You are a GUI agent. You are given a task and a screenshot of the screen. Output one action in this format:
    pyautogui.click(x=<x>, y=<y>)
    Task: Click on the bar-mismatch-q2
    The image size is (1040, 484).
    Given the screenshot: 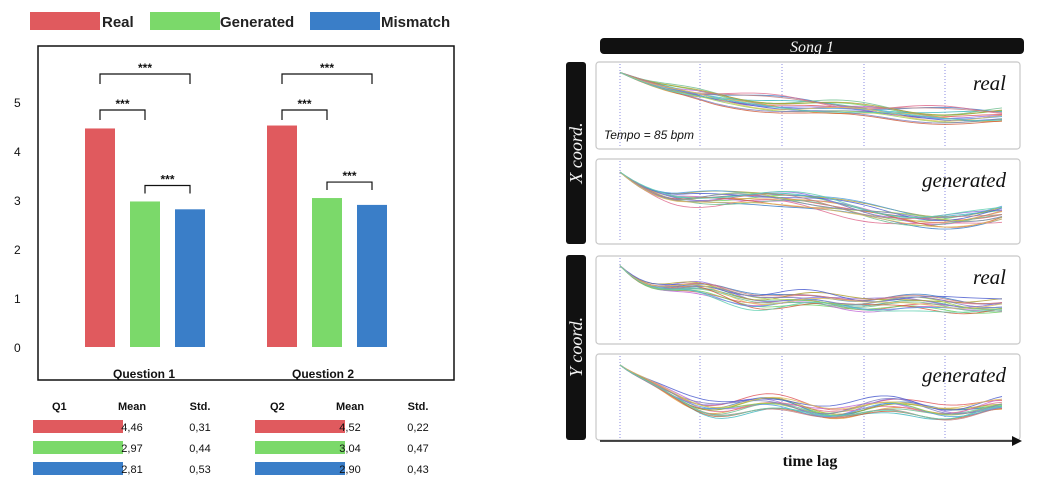 What is the action you would take?
    pyautogui.click(x=372, y=275)
    